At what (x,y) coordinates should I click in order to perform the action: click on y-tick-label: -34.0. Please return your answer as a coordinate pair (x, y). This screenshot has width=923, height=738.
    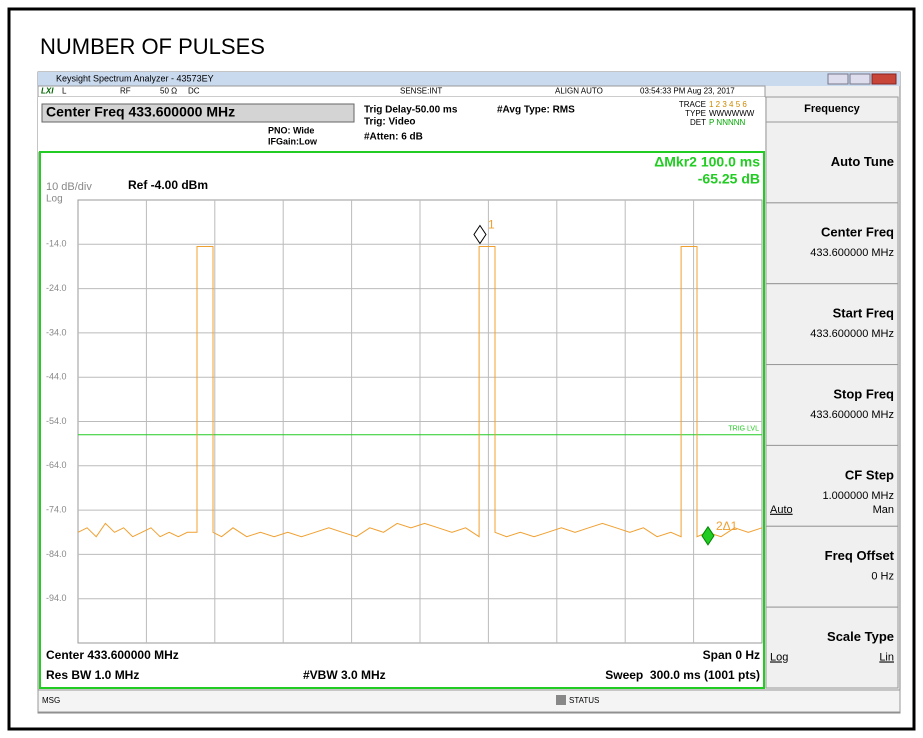
    Looking at the image, I should click on (56, 332).